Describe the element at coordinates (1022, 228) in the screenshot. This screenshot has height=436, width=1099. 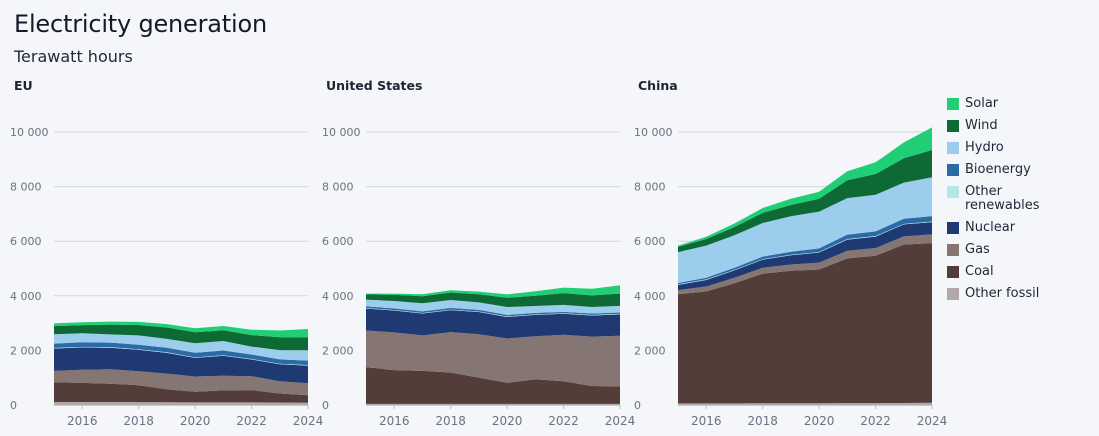
I see `legend-item-nuclear: Nuclear` at that location.